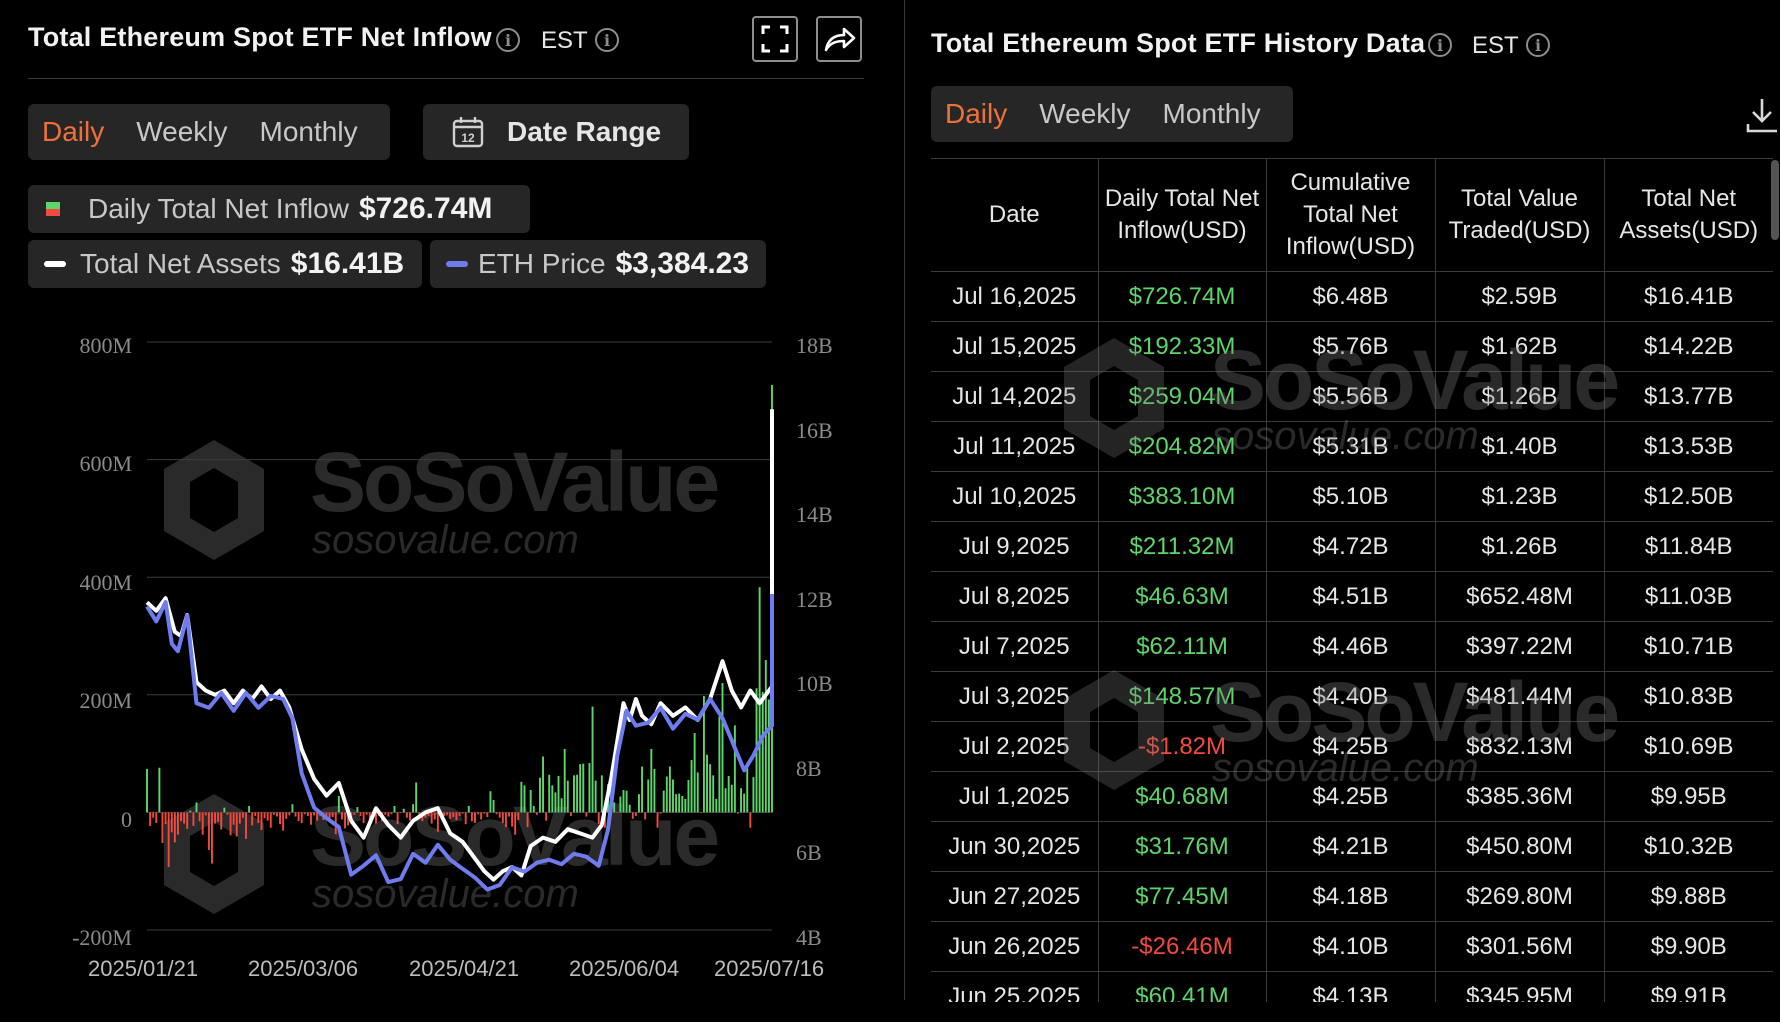 The width and height of the screenshot is (1780, 1022). I want to click on col-cumulative-inflow: Cumulative Total Net Inflow(USD), so click(1351, 215).